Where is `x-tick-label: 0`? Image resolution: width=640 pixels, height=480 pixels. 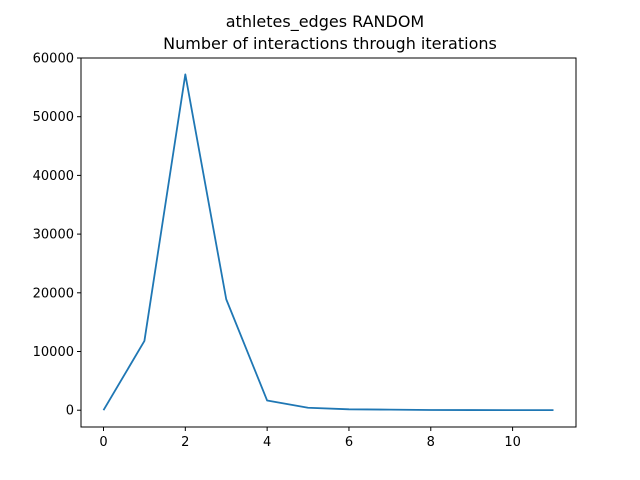 x-tick-label: 0 is located at coordinates (103, 442).